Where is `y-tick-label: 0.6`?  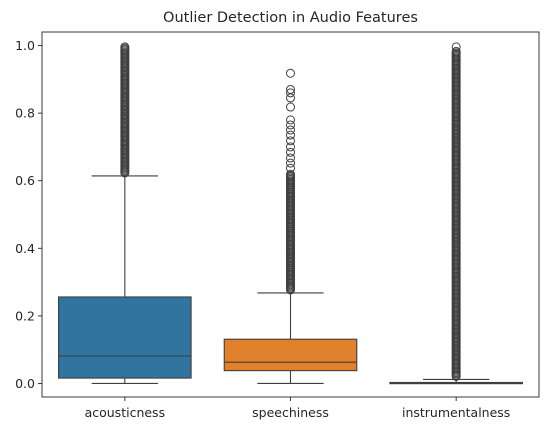
y-tick-label: 0.6 is located at coordinates (25, 180).